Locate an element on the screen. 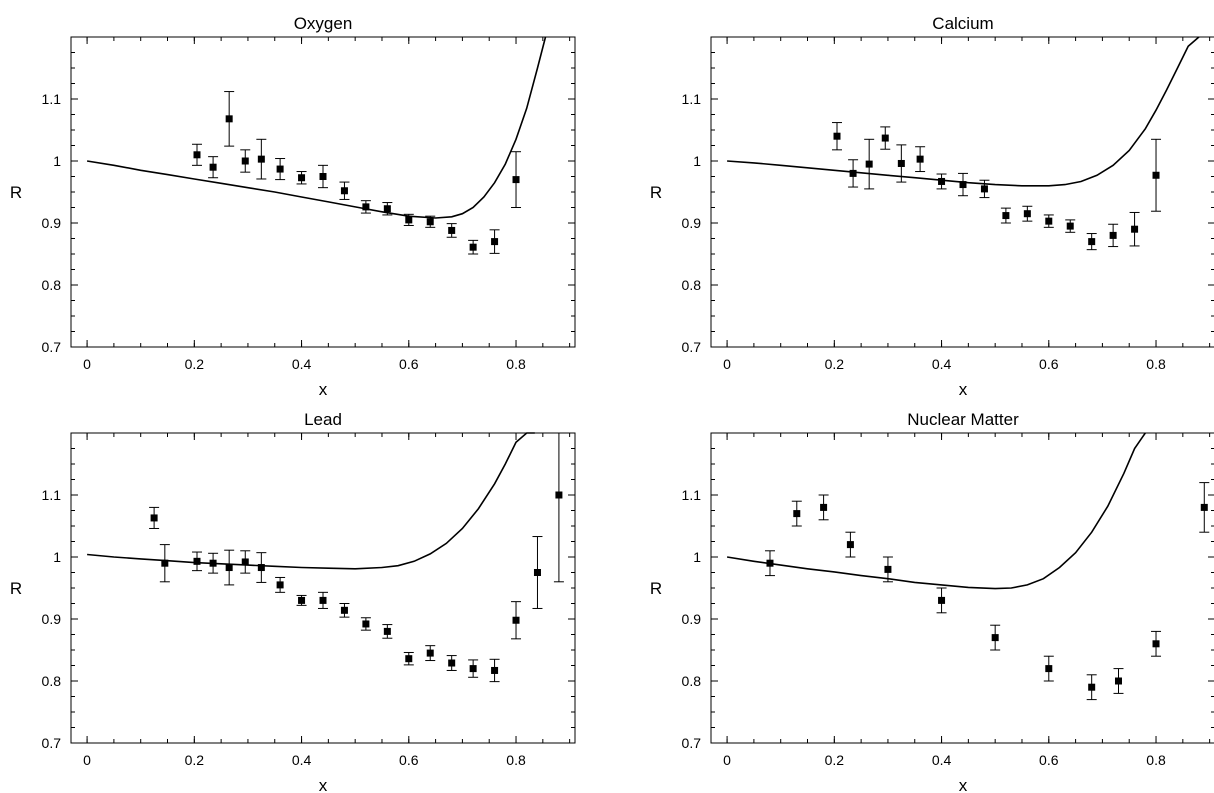 This screenshot has width=1214, height=793. chart-title: Lead is located at coordinates (323, 419).